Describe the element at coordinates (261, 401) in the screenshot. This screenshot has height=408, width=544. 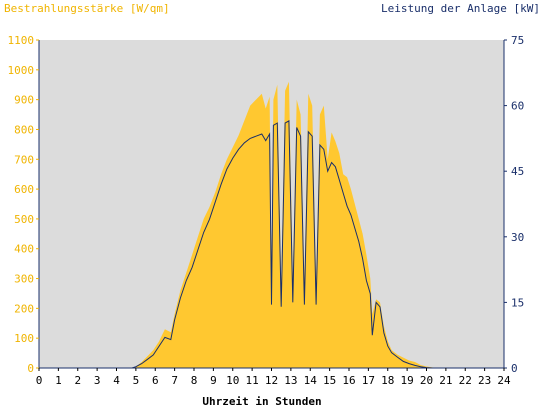
I see `x-axis-title: Uhrzeit in Stunden` at that location.